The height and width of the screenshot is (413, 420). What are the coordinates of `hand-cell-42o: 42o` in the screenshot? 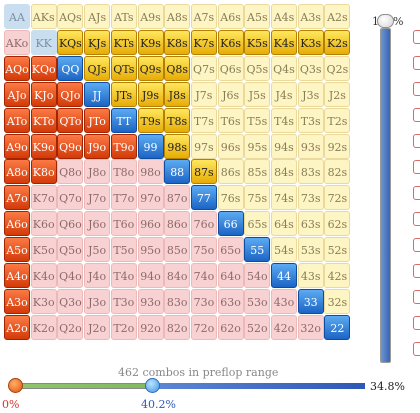 It's located at (284, 327).